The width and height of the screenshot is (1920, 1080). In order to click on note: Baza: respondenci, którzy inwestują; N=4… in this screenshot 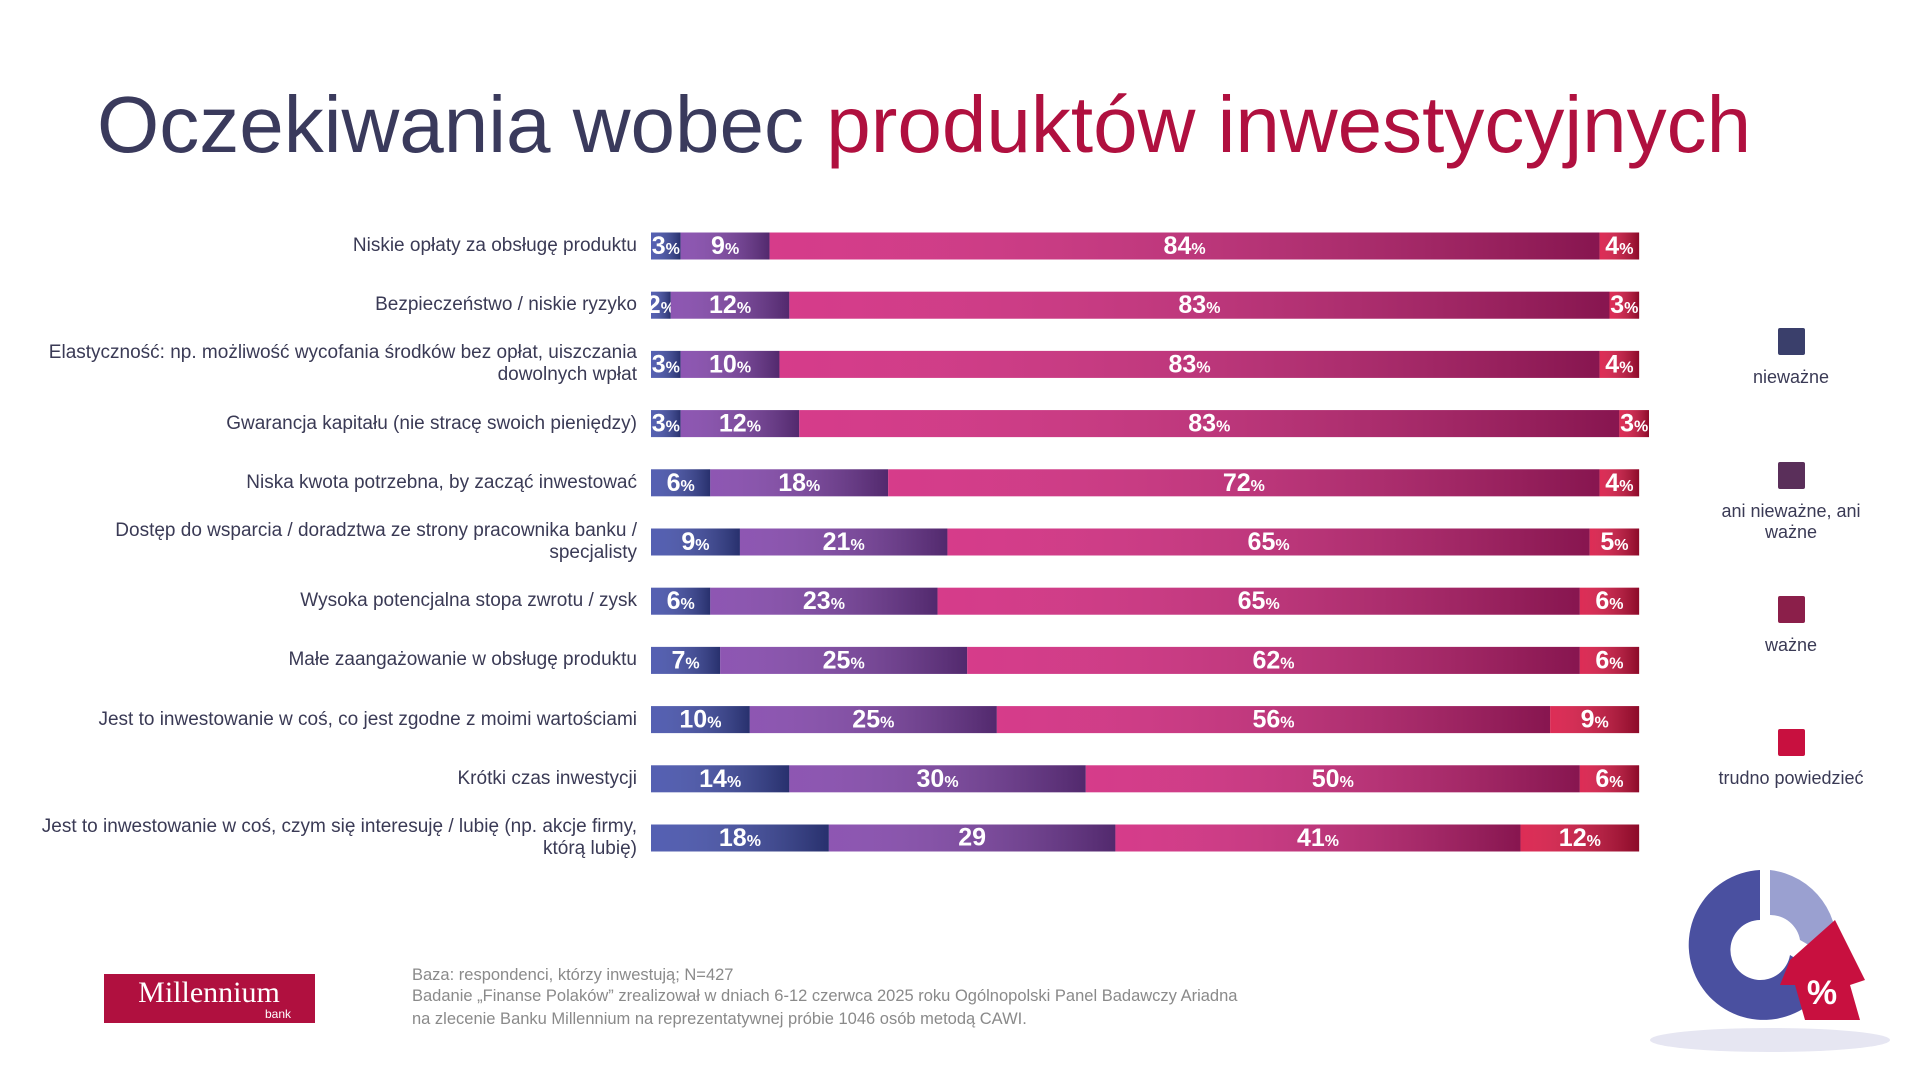, I will do `click(573, 975)`.